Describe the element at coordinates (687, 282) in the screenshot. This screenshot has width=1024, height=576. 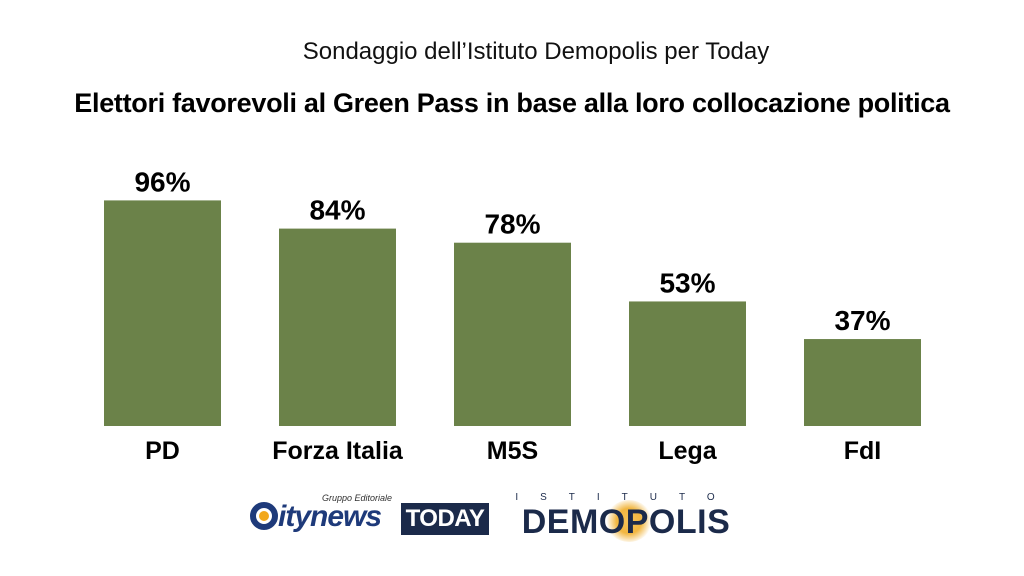
I see `value-label: 53%` at that location.